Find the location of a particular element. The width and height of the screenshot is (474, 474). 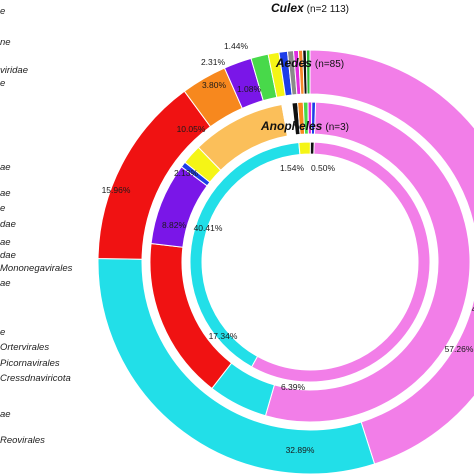

legend-entry-12: e is located at coordinates (2, 332).